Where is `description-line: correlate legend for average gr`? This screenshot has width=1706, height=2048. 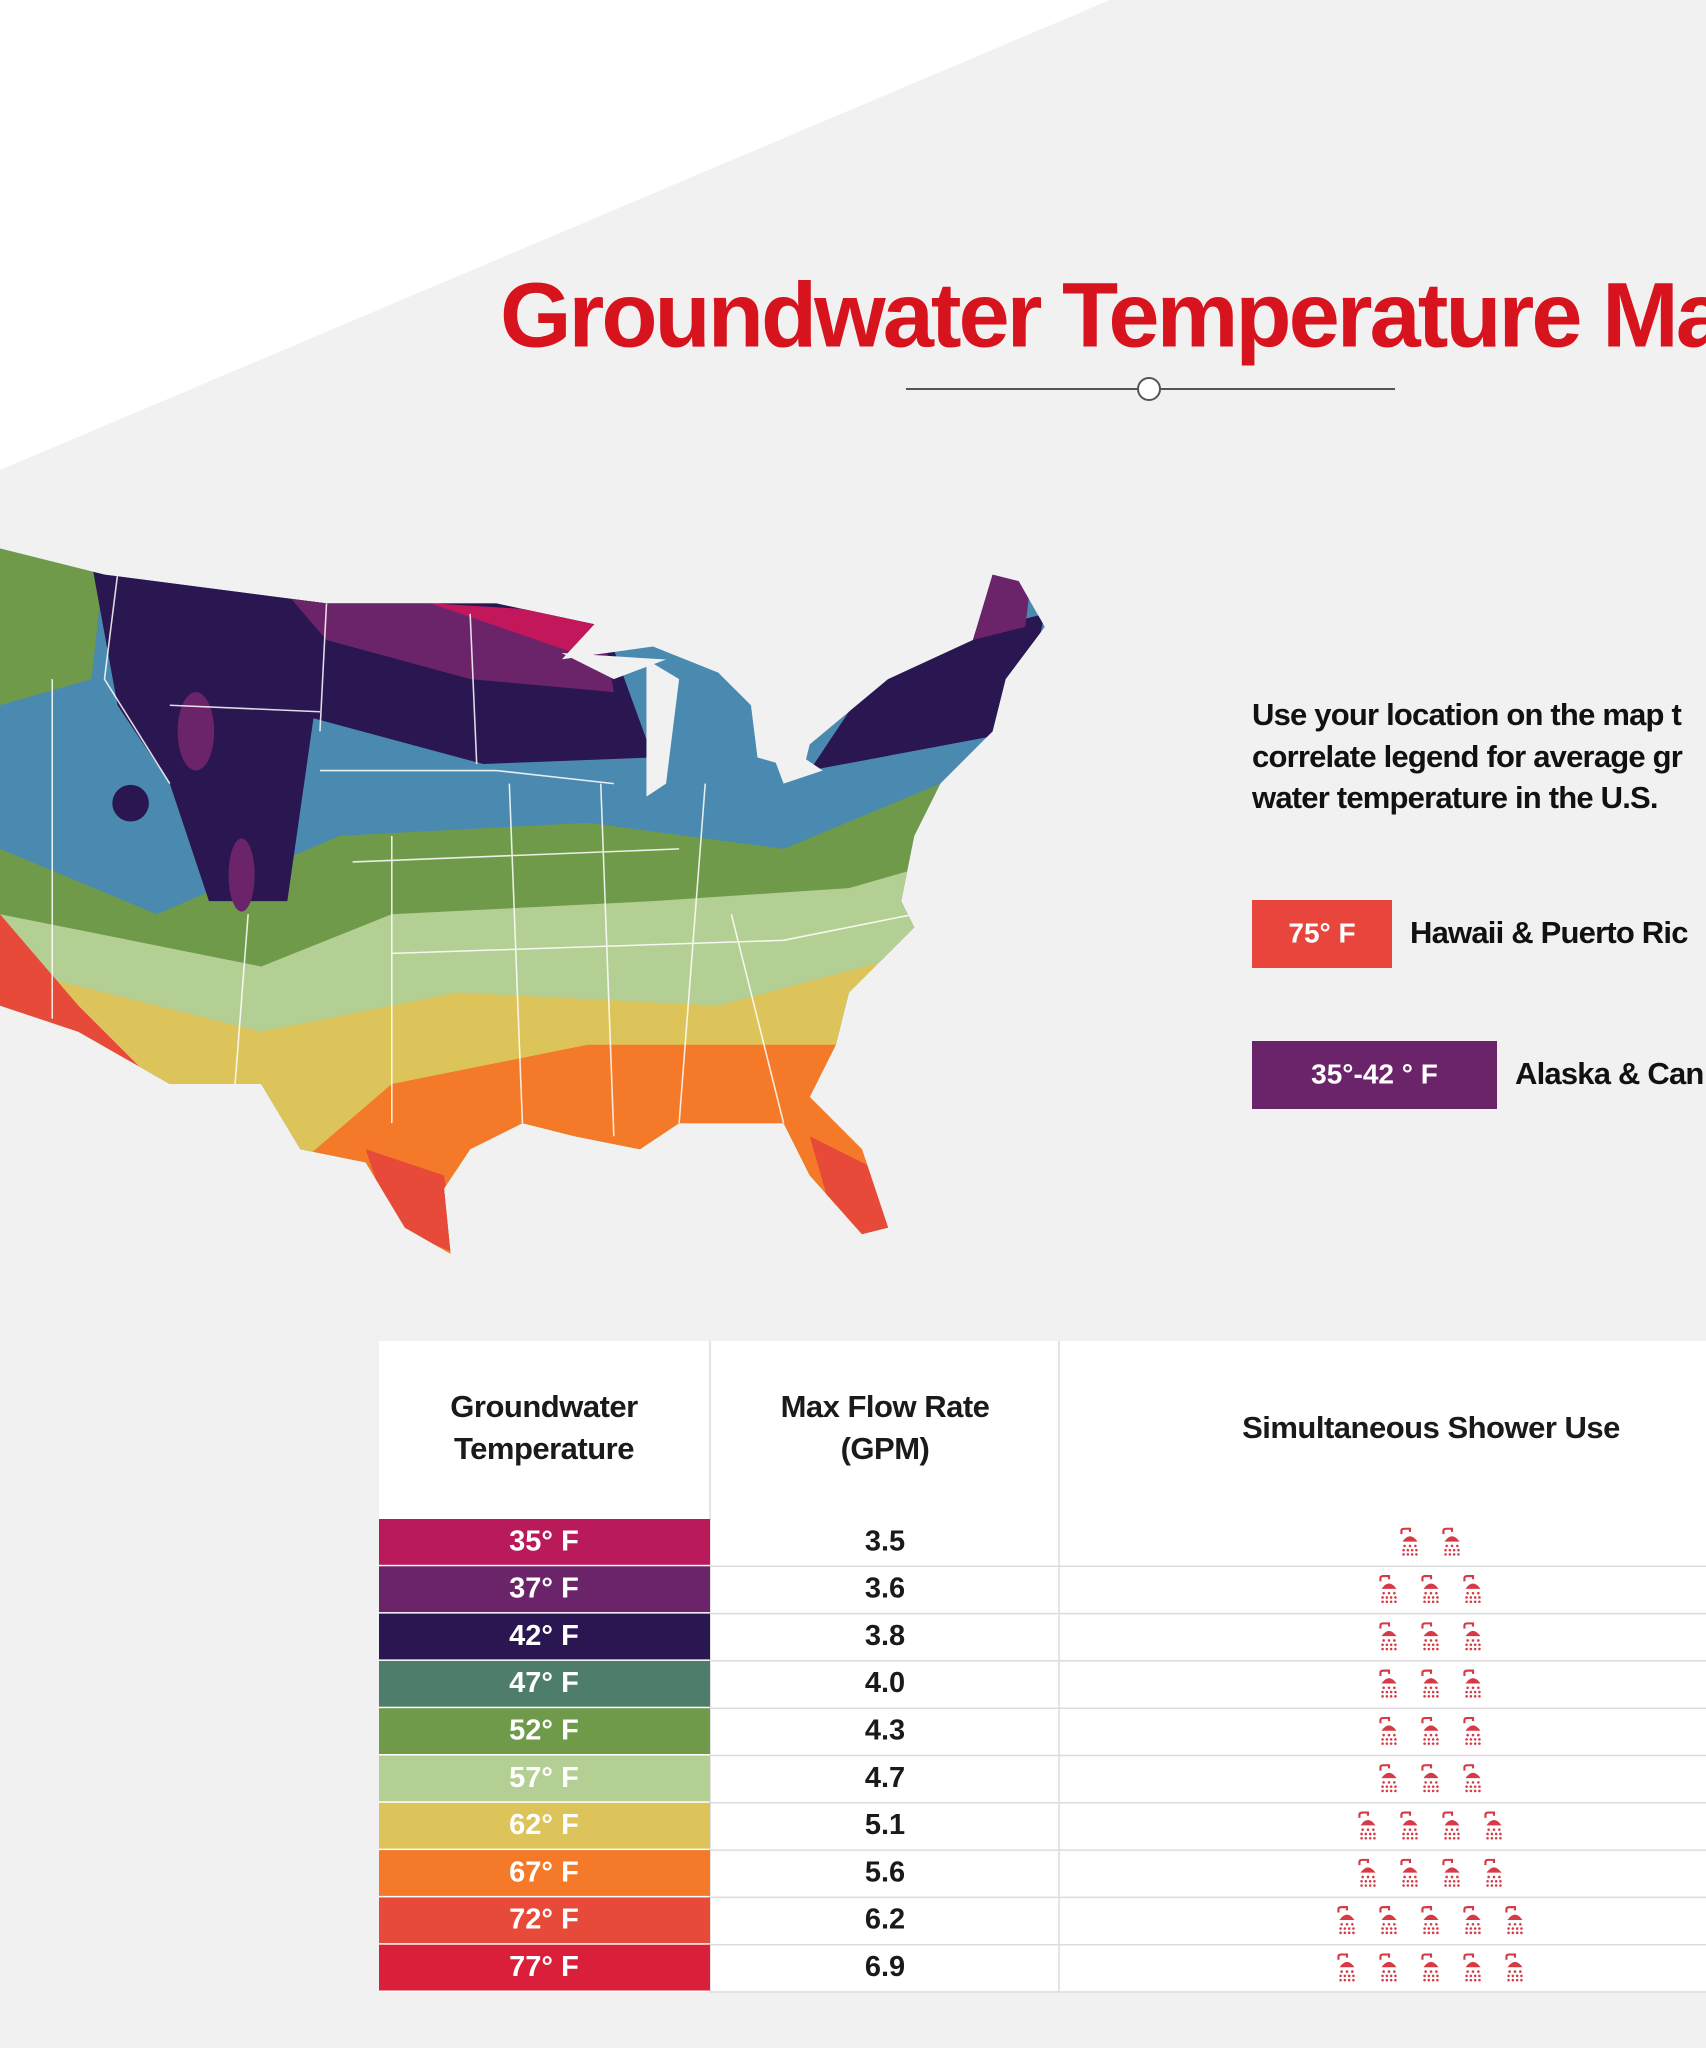 description-line: correlate legend for average gr is located at coordinates (1467, 756).